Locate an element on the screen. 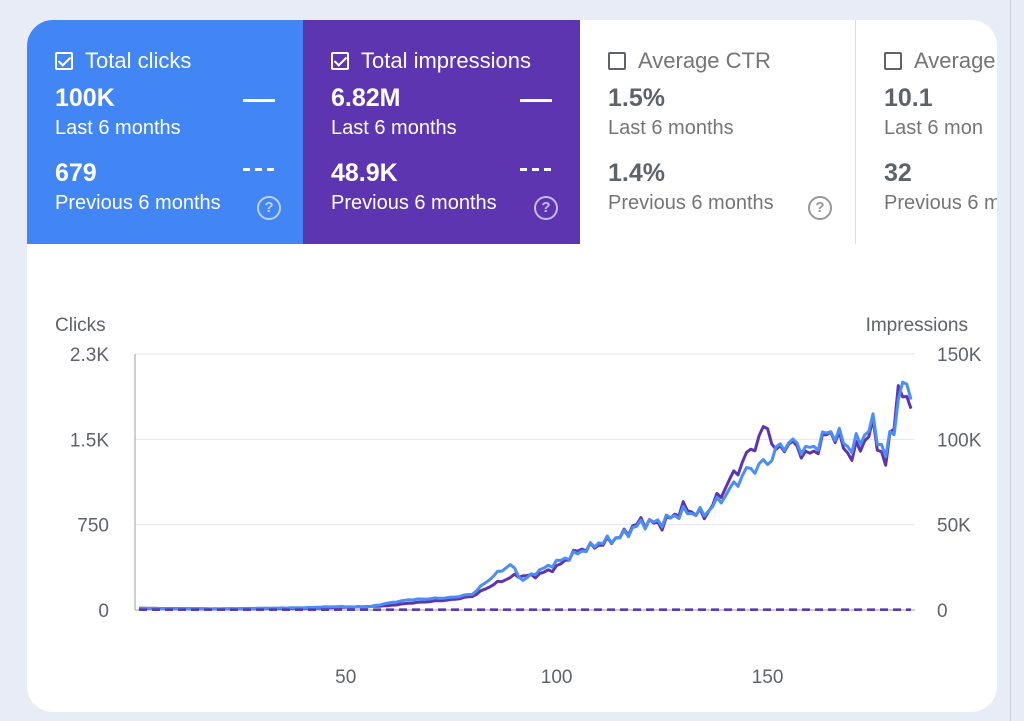 This screenshot has width=1024, height=721. metric-label: Average CTR is located at coordinates (704, 60).